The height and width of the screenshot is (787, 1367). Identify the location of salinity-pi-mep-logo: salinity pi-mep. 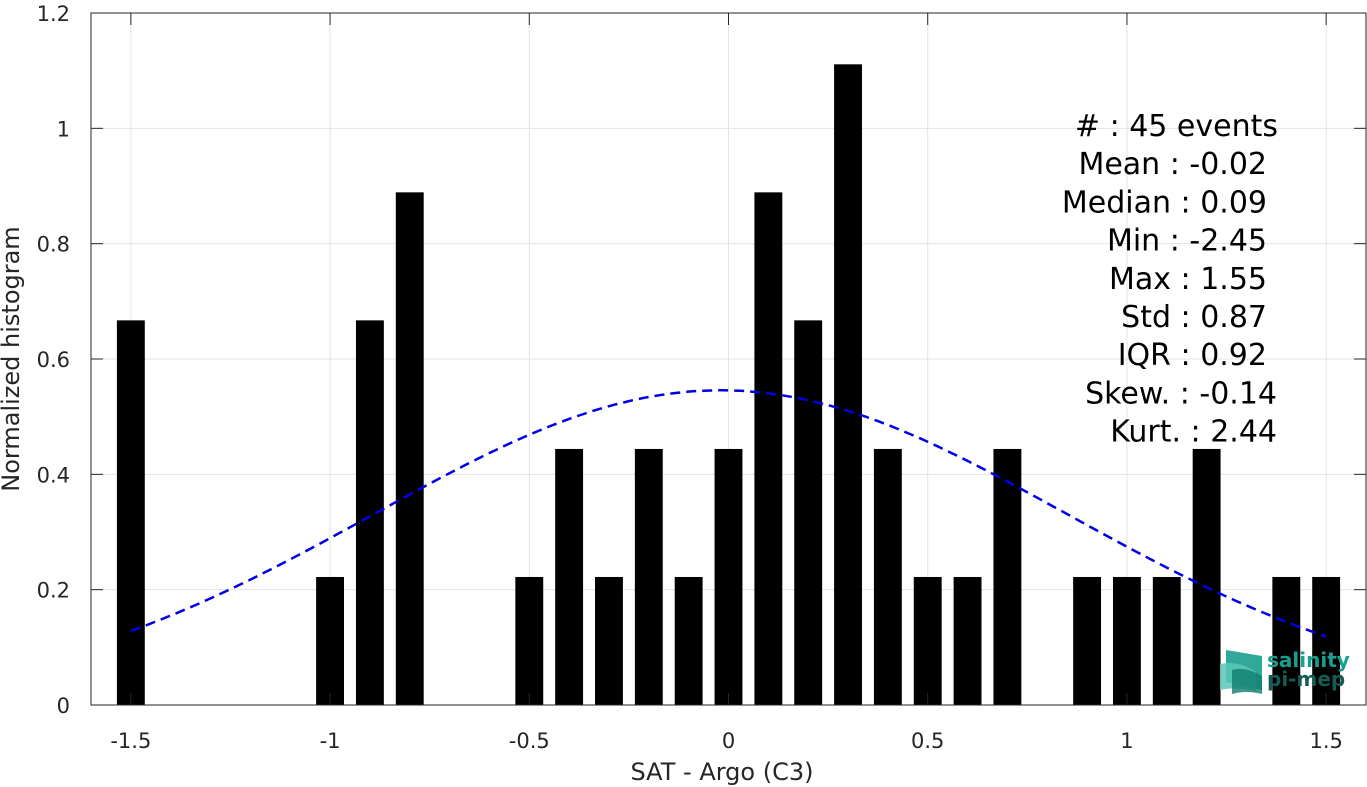
(1285, 671).